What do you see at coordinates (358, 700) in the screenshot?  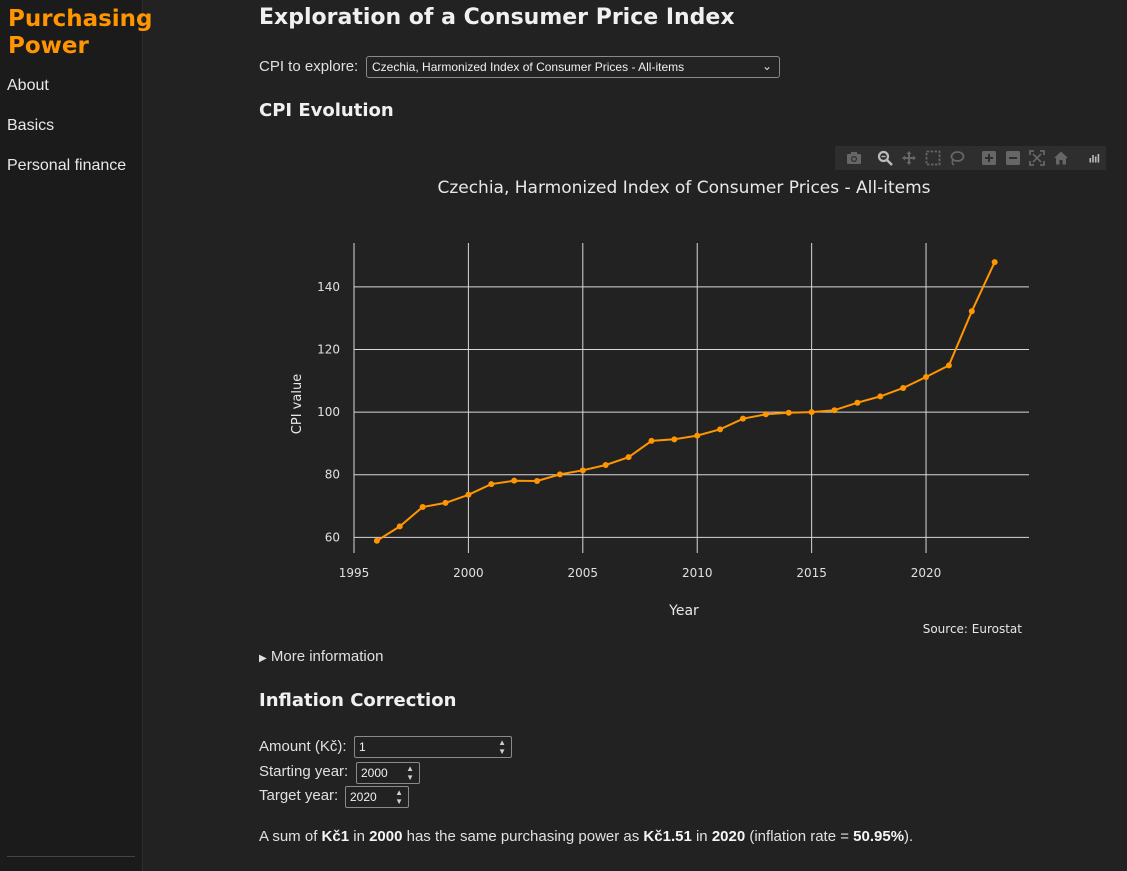 I see `section-inflation-correction: Inflation Correction` at bounding box center [358, 700].